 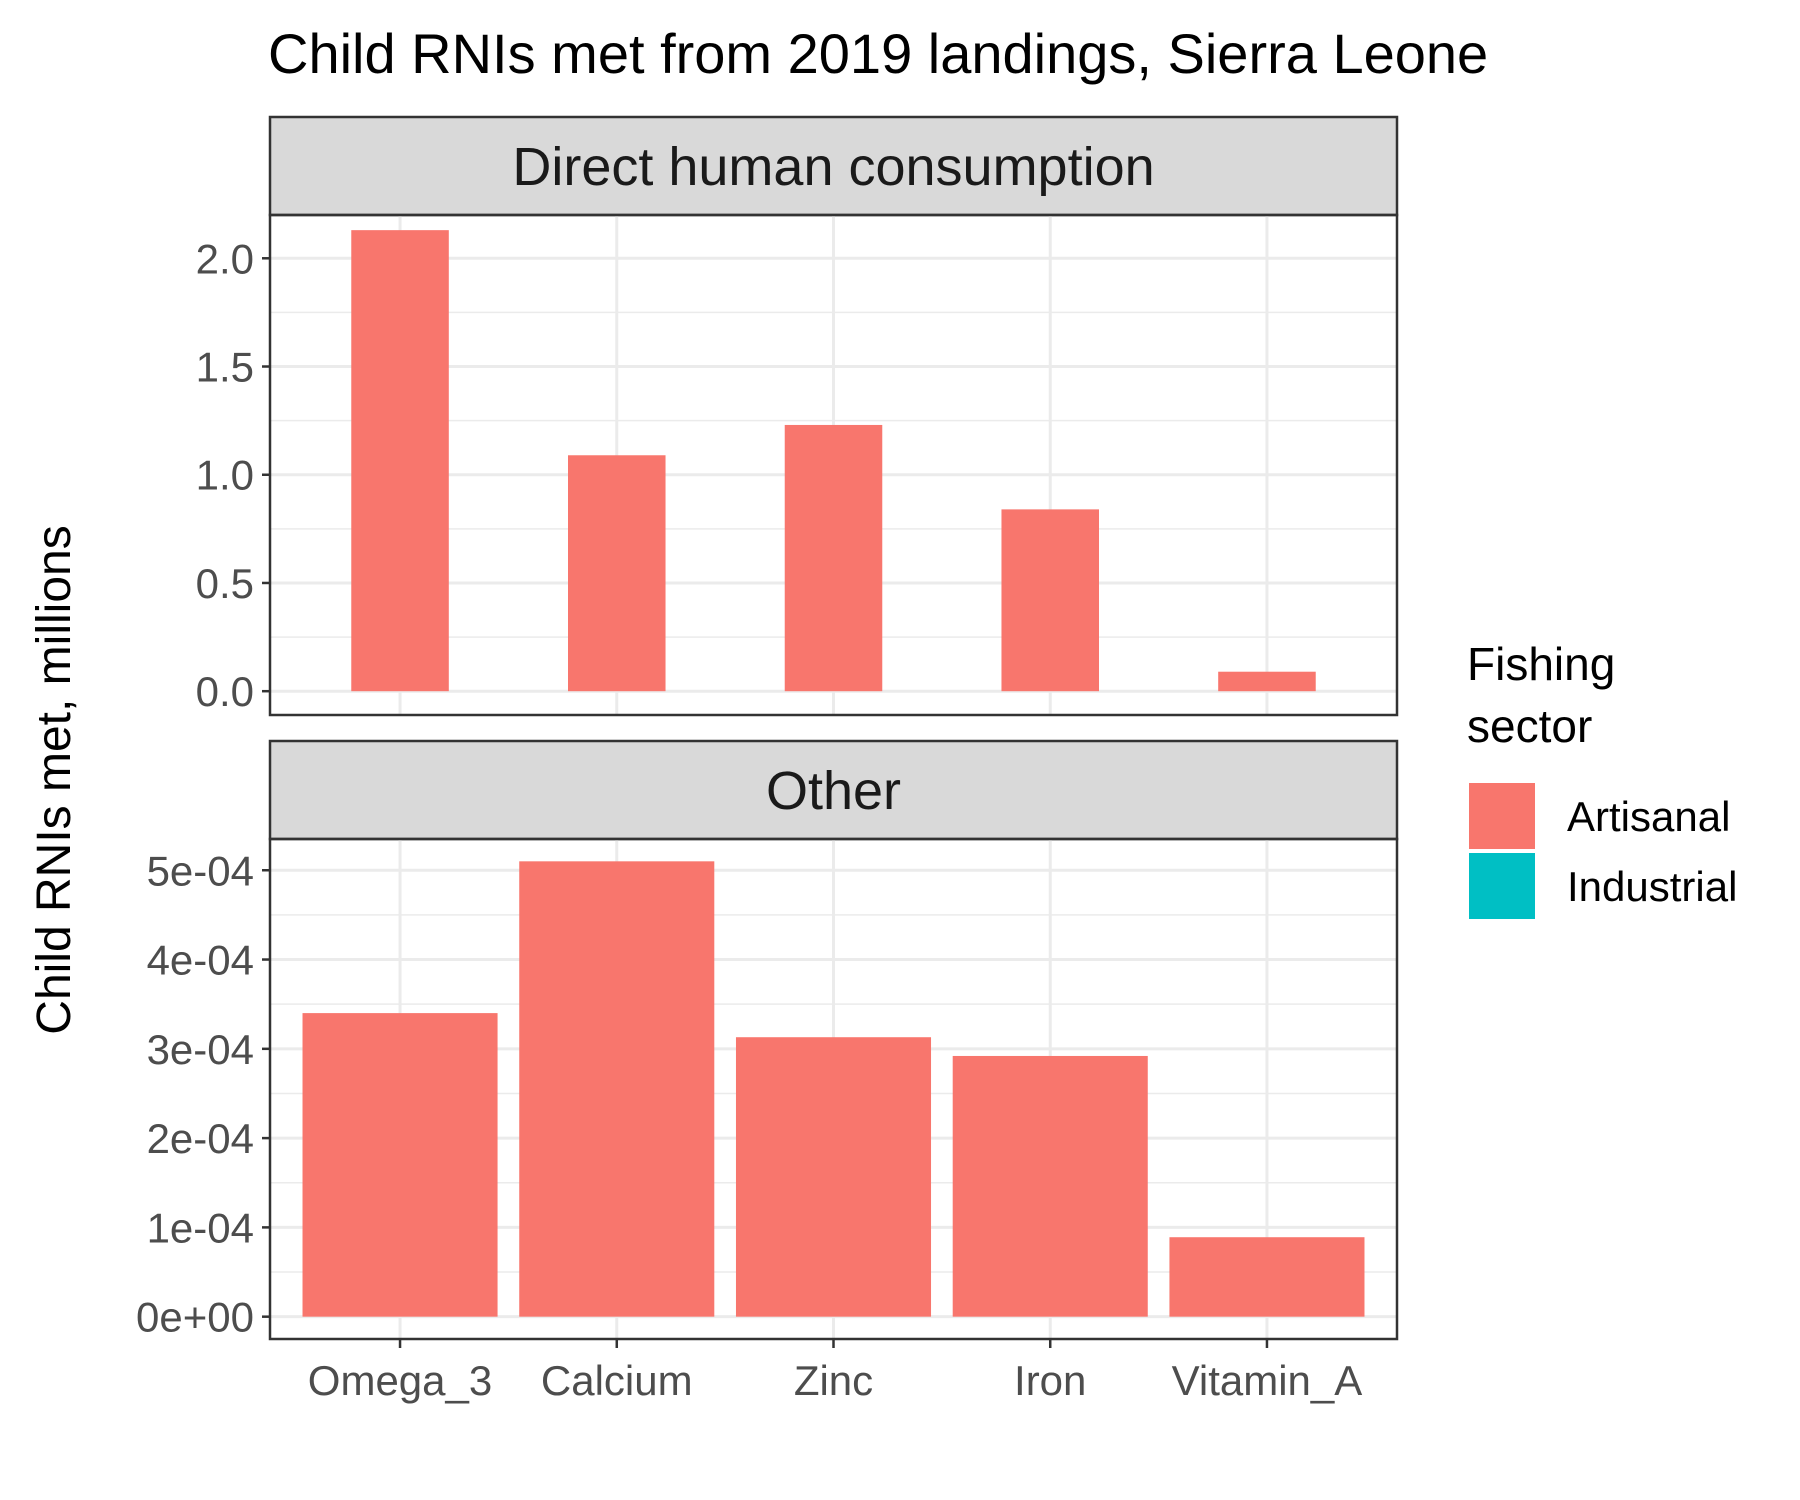 I want to click on y-tick-label: 1.0, so click(x=225, y=475).